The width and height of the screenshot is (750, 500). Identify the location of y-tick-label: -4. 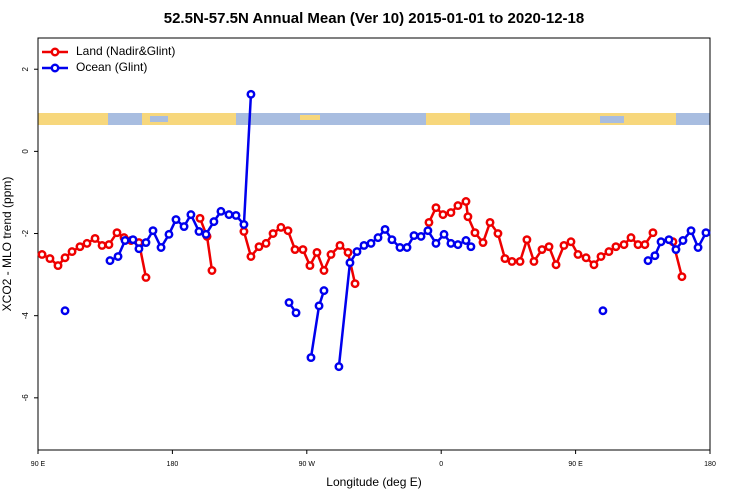
(25, 316).